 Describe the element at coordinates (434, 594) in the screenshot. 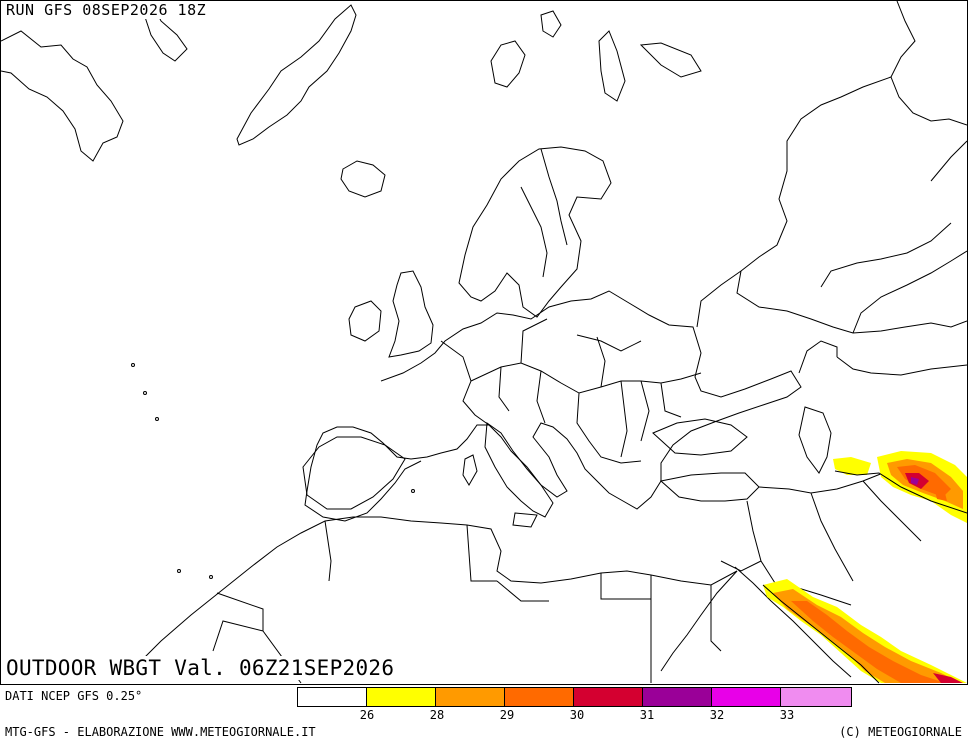

I see `north-africa-coastline` at that location.